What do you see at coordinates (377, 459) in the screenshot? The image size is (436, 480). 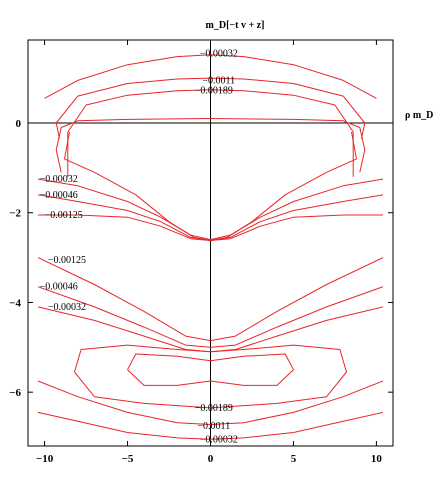 I see `x-tick-label: 10` at bounding box center [377, 459].